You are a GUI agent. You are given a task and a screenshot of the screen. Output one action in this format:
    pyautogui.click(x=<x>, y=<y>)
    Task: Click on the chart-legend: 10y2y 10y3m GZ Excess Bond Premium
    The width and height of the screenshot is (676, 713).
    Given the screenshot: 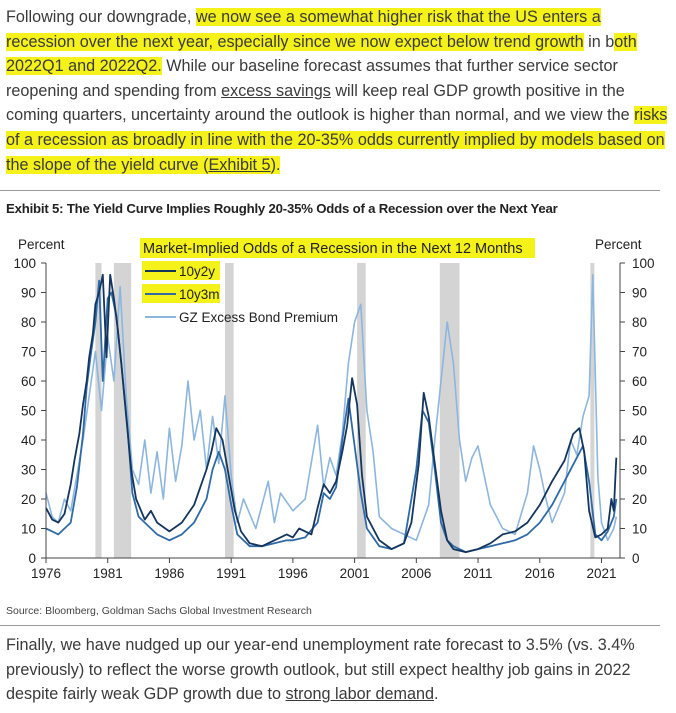 What is the action you would take?
    pyautogui.click(x=240, y=293)
    